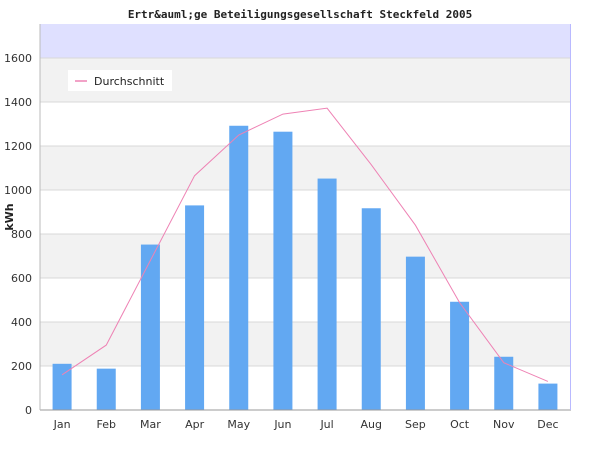  I want to click on x-tick-labels: Jan Feb Mar Apr May Jun Jul Aug Sep Oct Nov Dec, so click(306, 424).